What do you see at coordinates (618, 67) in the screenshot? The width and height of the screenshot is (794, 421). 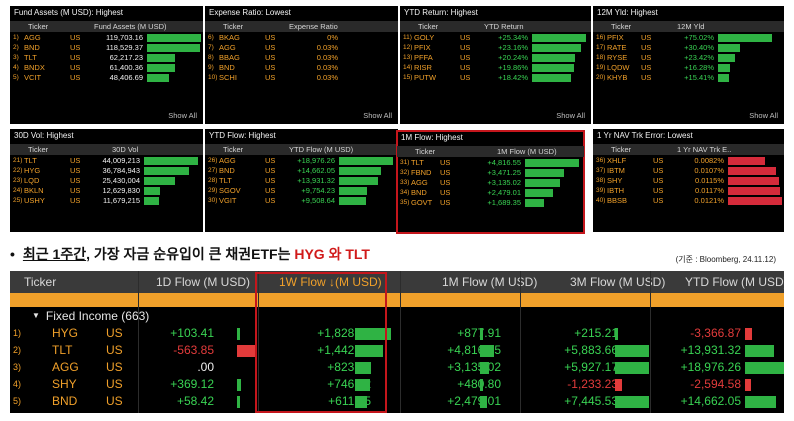 I see `row-ticker: LQDW` at bounding box center [618, 67].